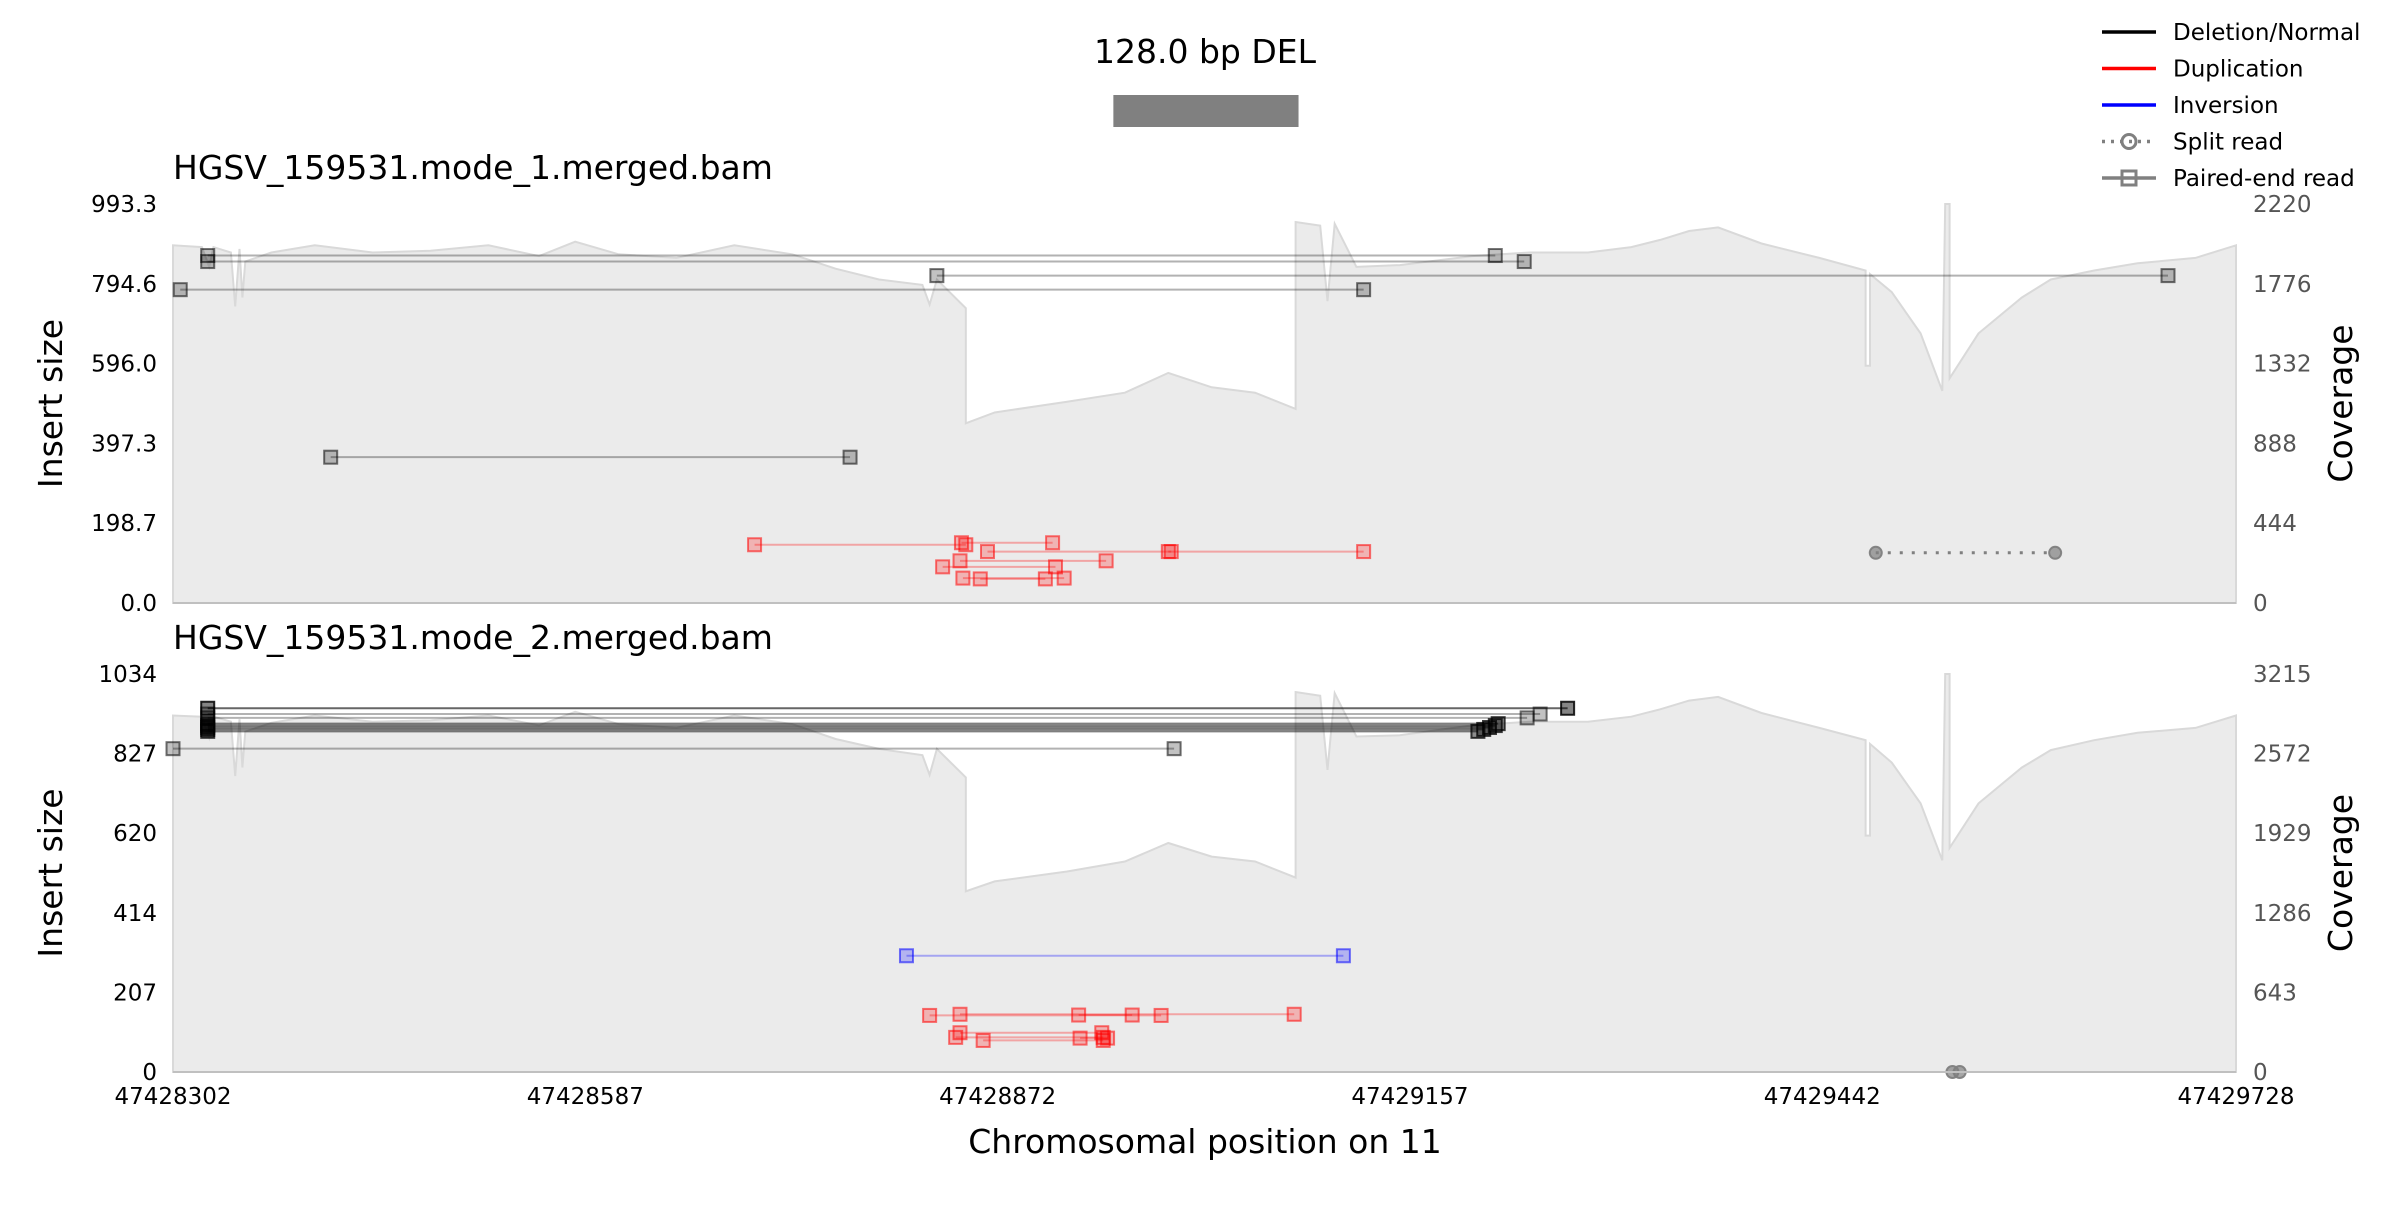  What do you see at coordinates (2264, 179) in the screenshot?
I see `legend-label: Paired-end read` at bounding box center [2264, 179].